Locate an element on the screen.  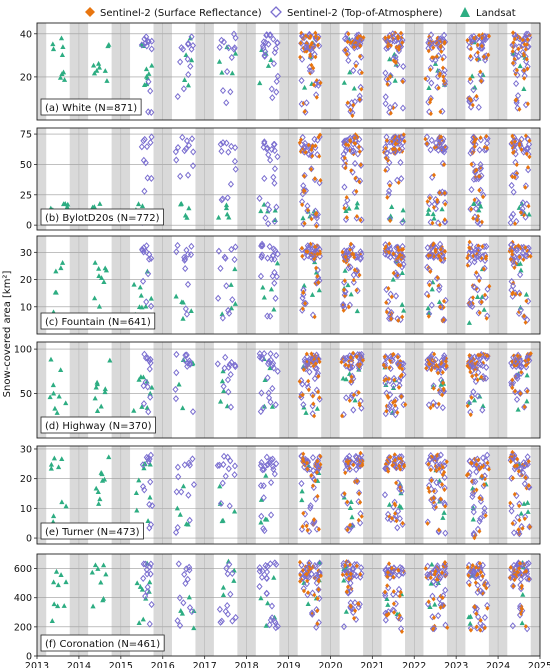
y-tick-label: 200 is located at coordinates (23, 627).